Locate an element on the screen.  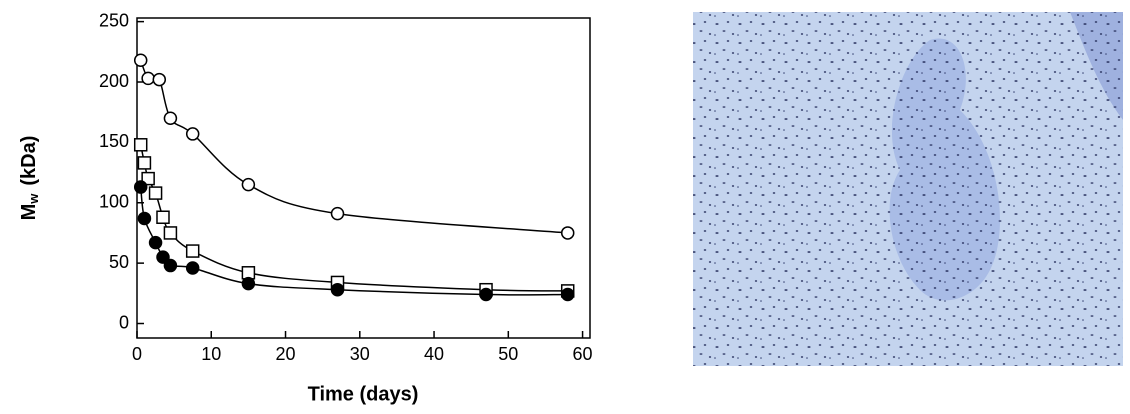
y-label-unit: (kDa) is located at coordinates (29, 161).